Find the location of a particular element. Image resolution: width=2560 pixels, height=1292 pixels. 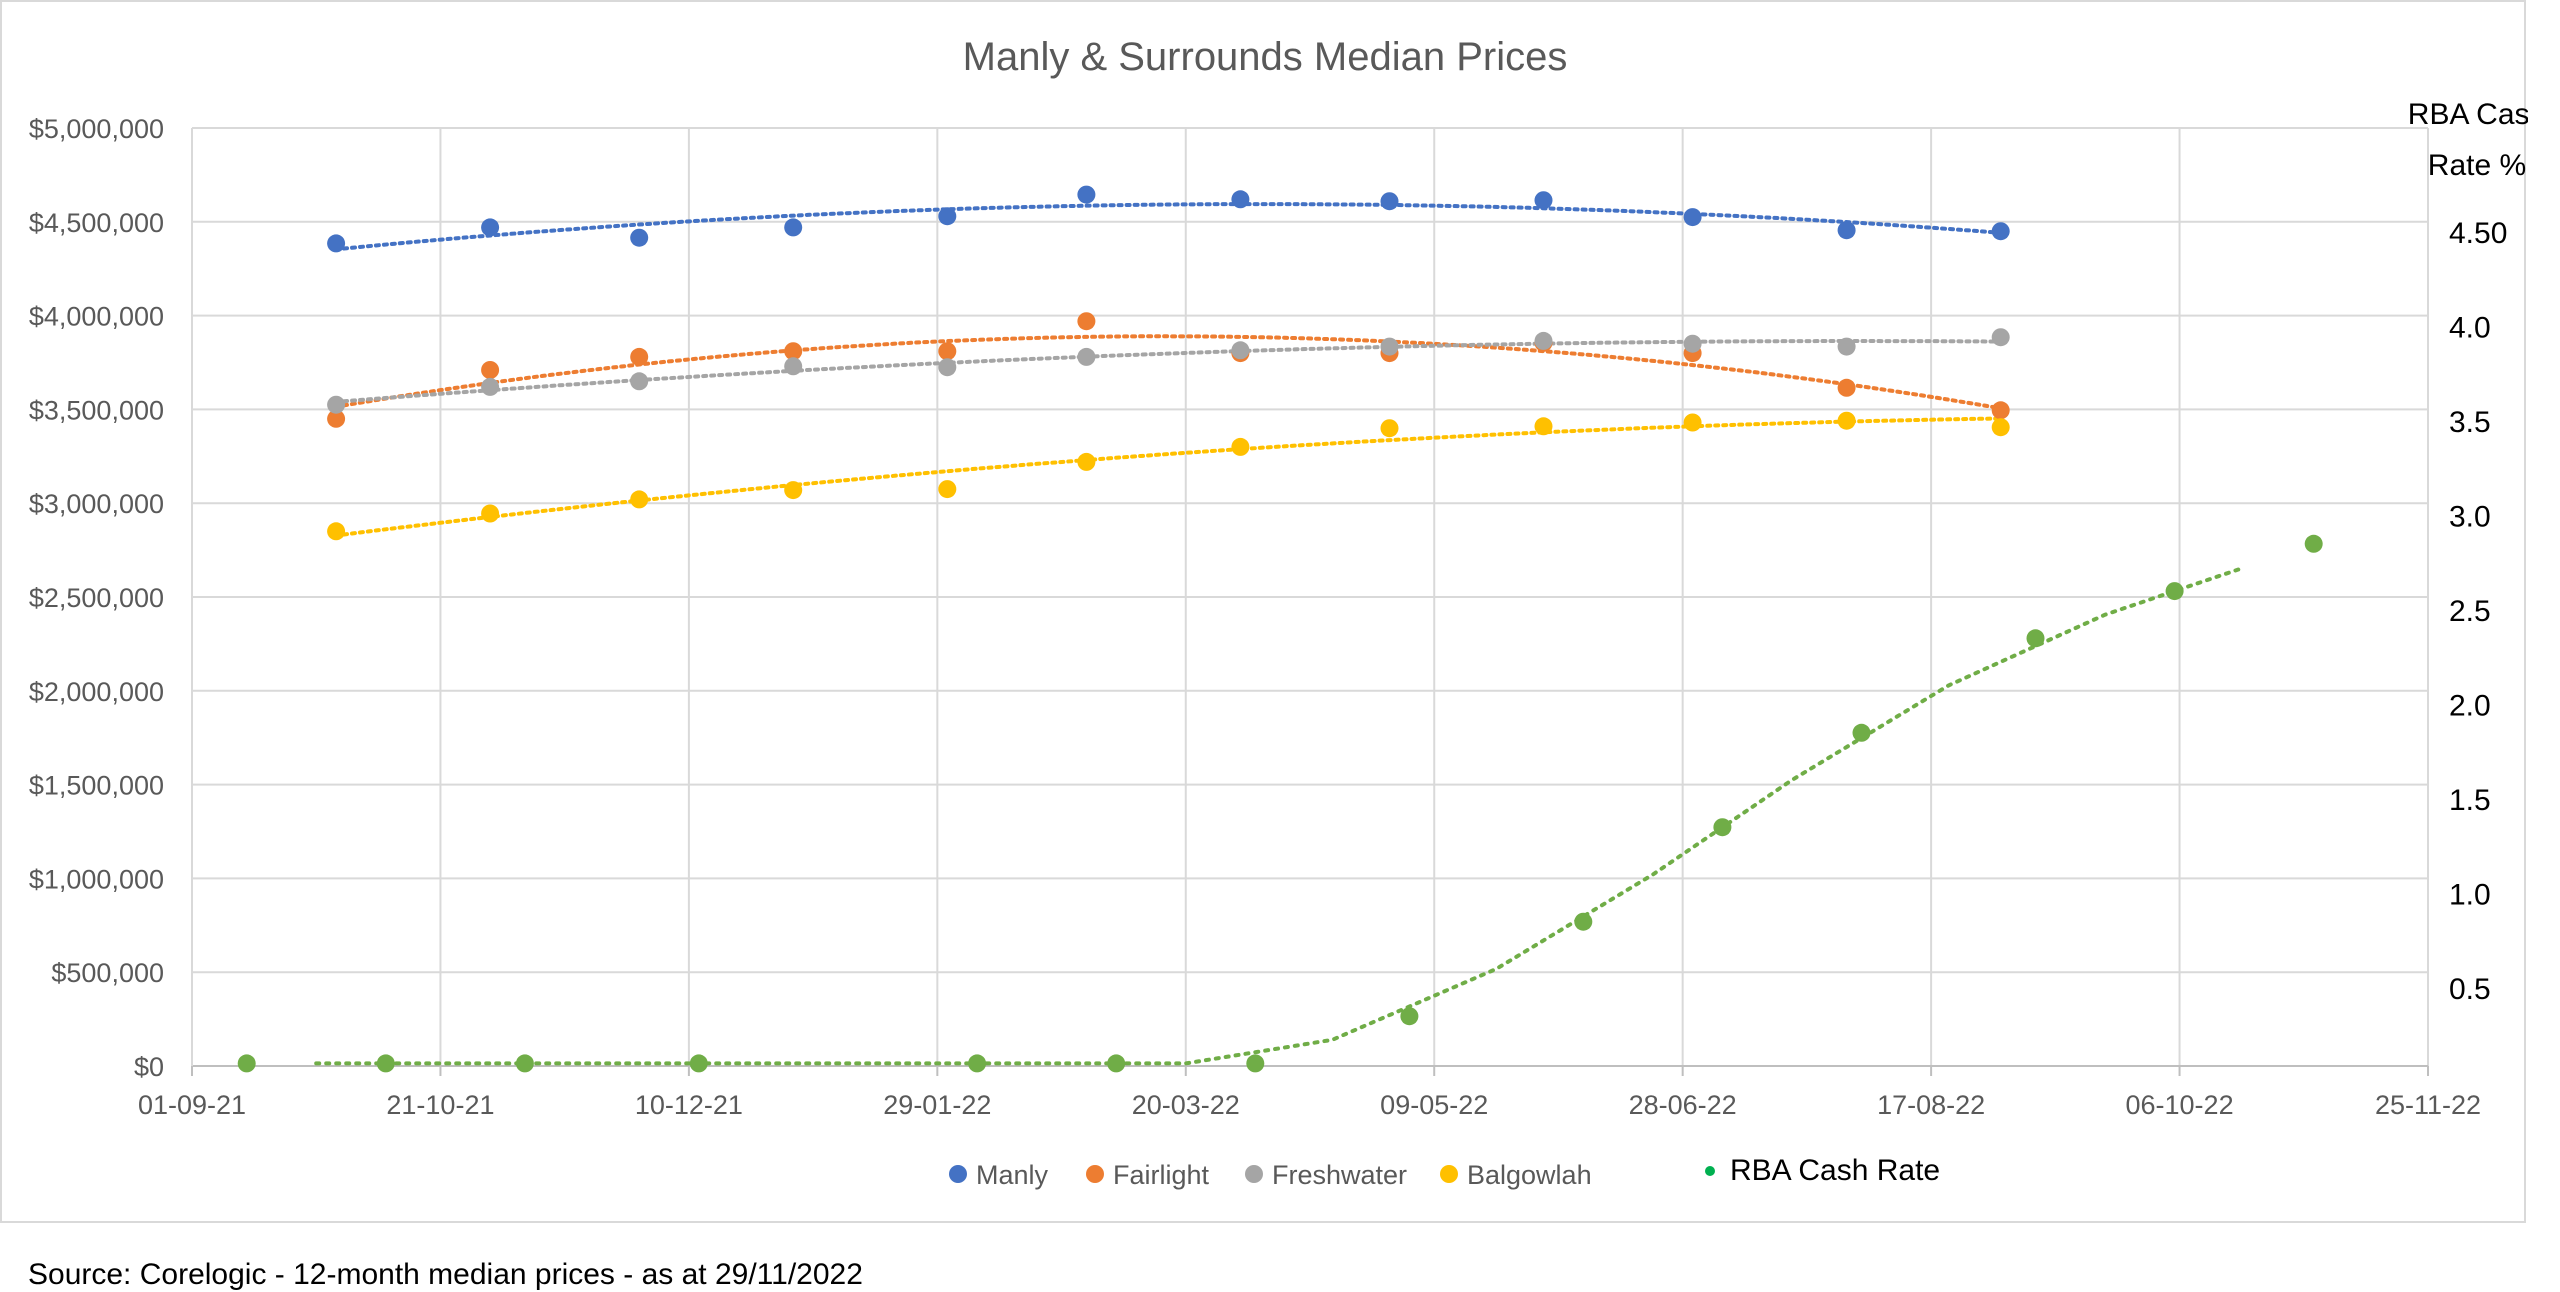

y2-tick-label: 2.0 is located at coordinates (2470, 705).